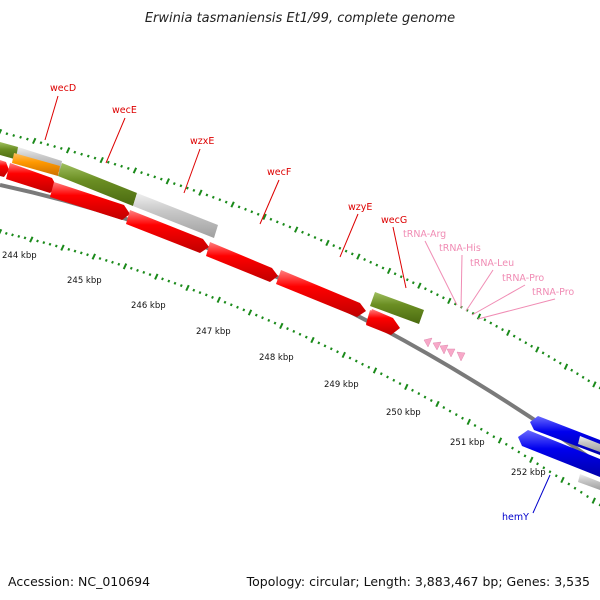 The width and height of the screenshot is (600, 600). Describe the element at coordinates (589, 444) in the screenshot. I see `grey-feature-edge` at that location.